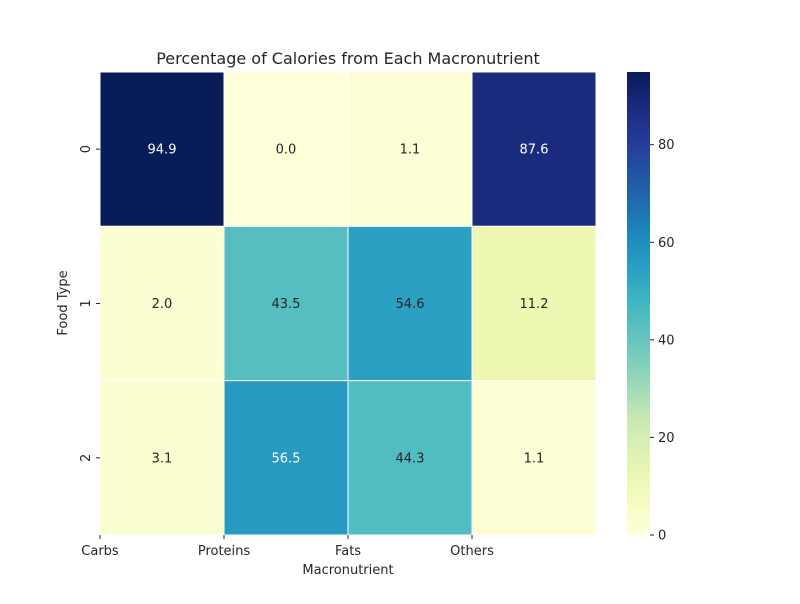 The width and height of the screenshot is (800, 604). What do you see at coordinates (63, 302) in the screenshot?
I see `y-axis-label: Food Type` at bounding box center [63, 302].